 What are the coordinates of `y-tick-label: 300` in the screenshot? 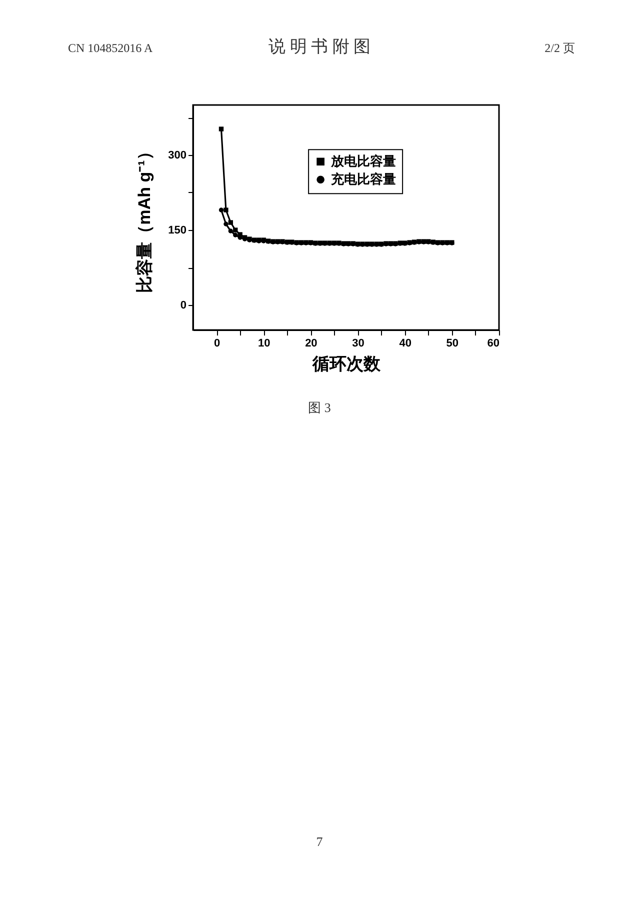 It's located at (177, 156).